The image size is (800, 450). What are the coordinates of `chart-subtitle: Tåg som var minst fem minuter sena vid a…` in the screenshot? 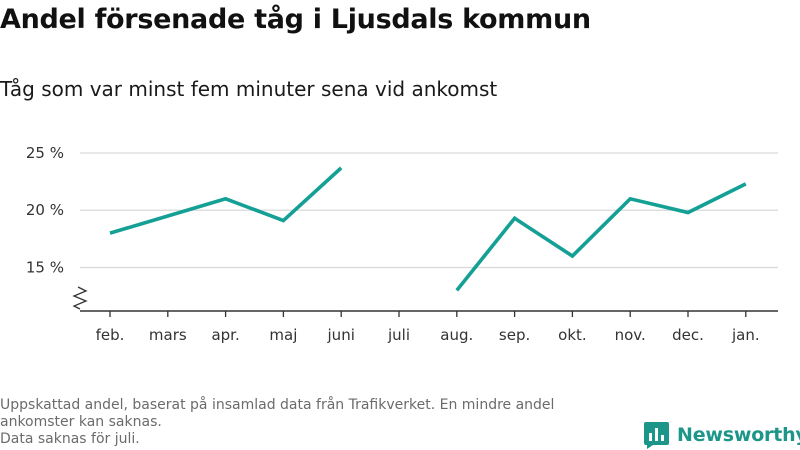 It's located at (249, 89).